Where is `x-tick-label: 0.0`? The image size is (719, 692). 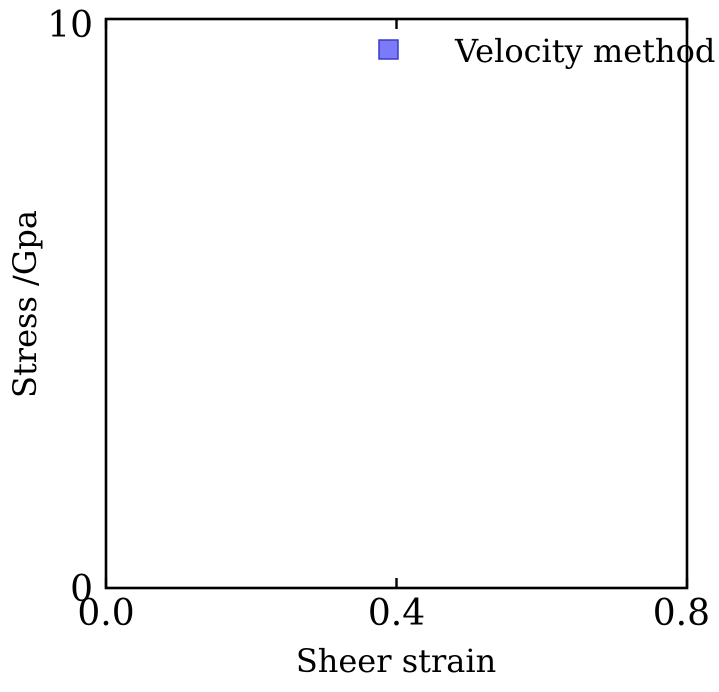
x-tick-label: 0.0 is located at coordinates (105, 613).